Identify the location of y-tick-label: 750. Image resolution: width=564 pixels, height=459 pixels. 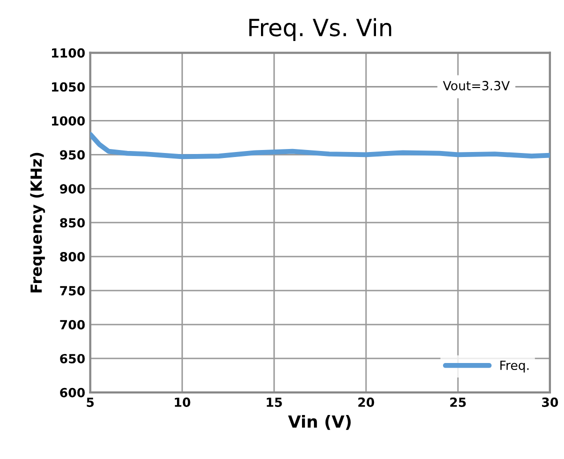
(72, 291).